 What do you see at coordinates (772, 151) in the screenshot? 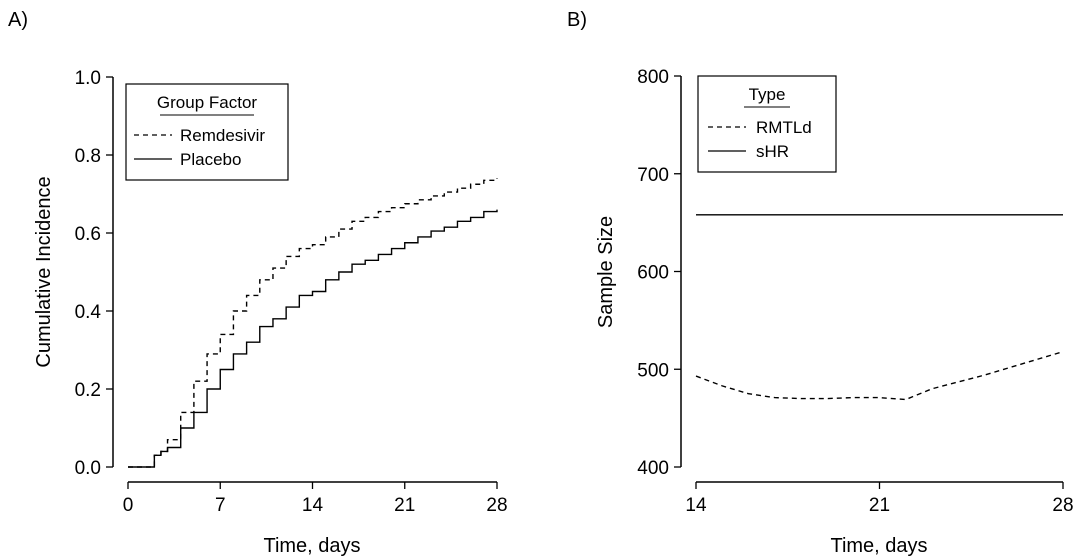
I see `legend-label-shr: sHR` at bounding box center [772, 151].